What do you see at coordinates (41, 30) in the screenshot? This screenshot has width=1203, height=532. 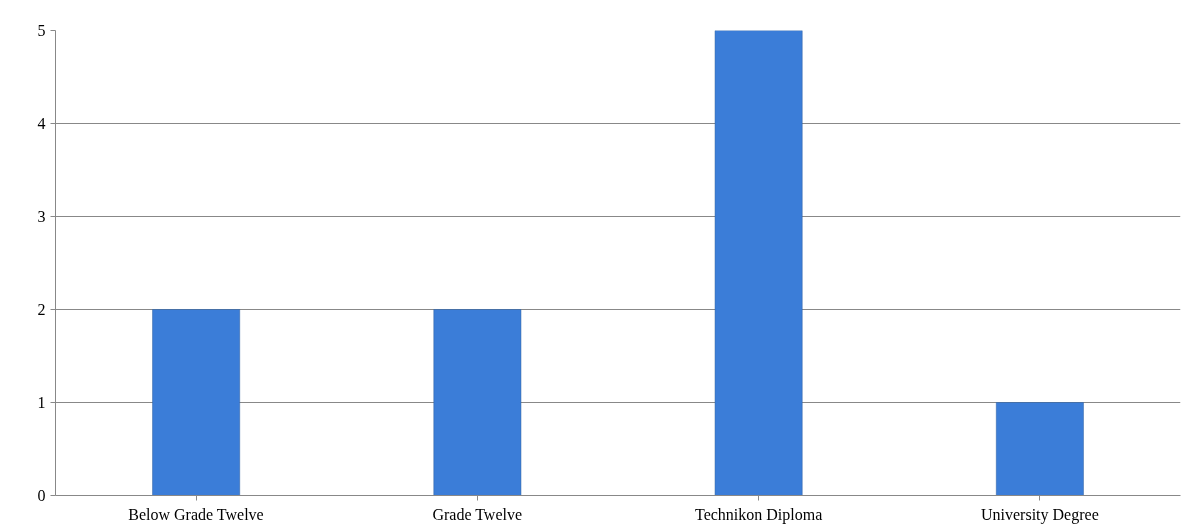 I see `y-tick-label: 5` at bounding box center [41, 30].